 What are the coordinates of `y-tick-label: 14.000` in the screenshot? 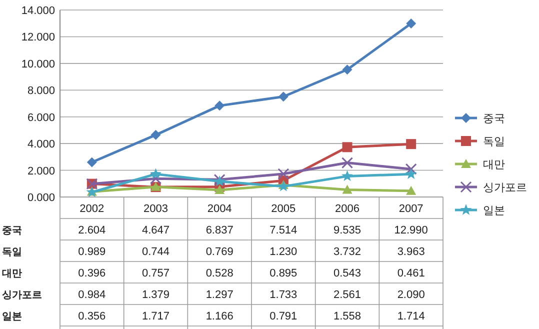 It's located at (38, 11).